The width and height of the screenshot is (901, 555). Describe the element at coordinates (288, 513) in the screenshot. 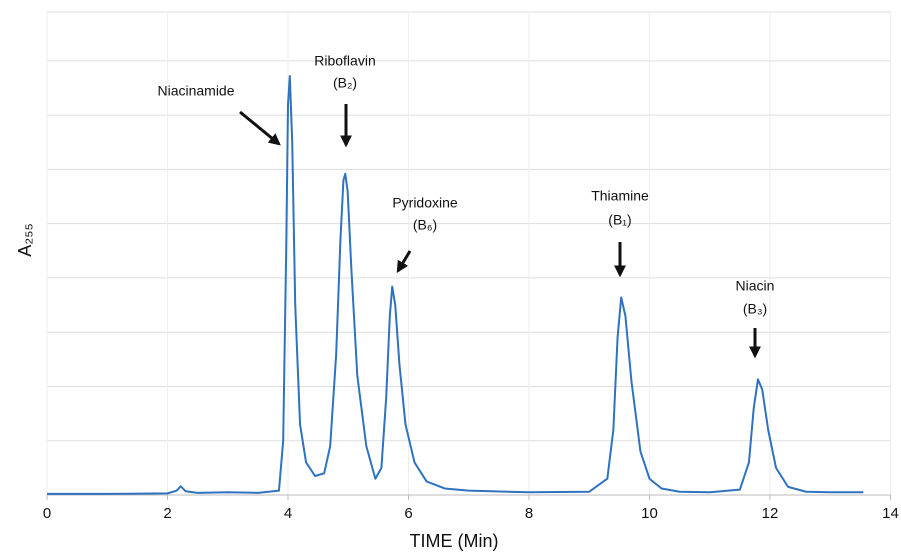

I see `x-tick-label: 4` at that location.